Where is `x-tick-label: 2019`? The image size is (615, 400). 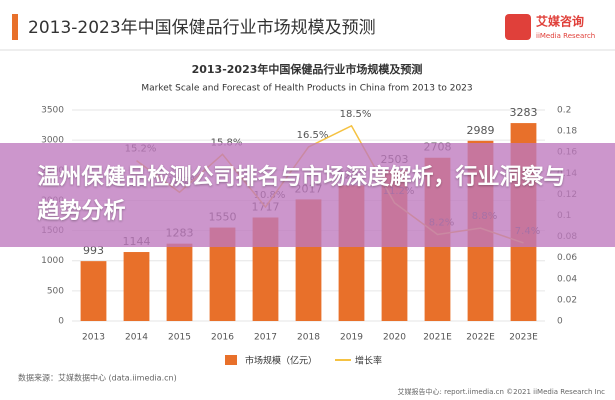
x-tick-label: 2019 is located at coordinates (351, 338).